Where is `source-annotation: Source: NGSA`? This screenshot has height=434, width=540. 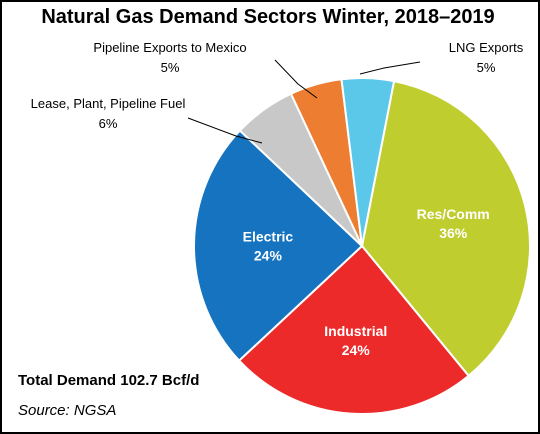
source-annotation: Source: NGSA is located at coordinates (67, 410).